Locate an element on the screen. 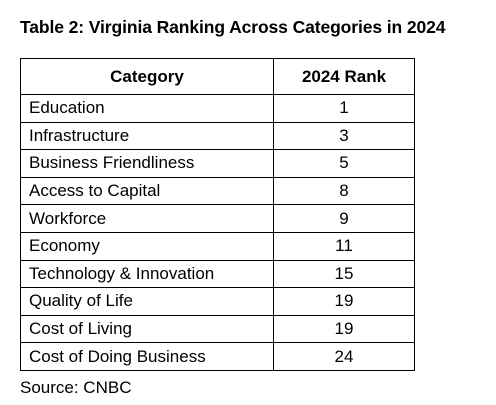  table-row: Economy 11 is located at coordinates (217, 246).